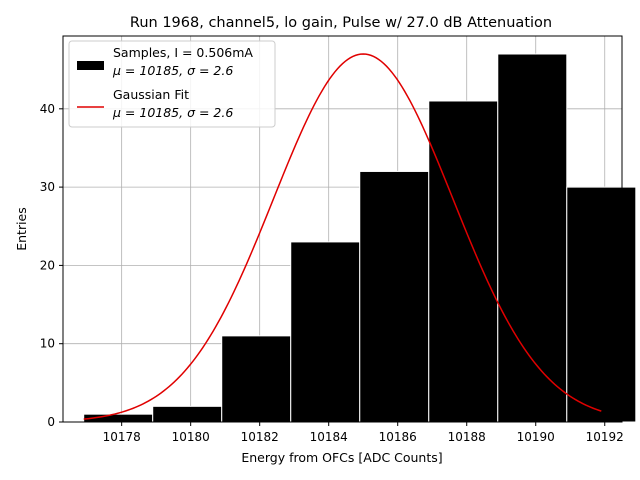 The height and width of the screenshot is (480, 640). Describe the element at coordinates (329, 437) in the screenshot. I see `x-tick-label-3: 10184` at that location.